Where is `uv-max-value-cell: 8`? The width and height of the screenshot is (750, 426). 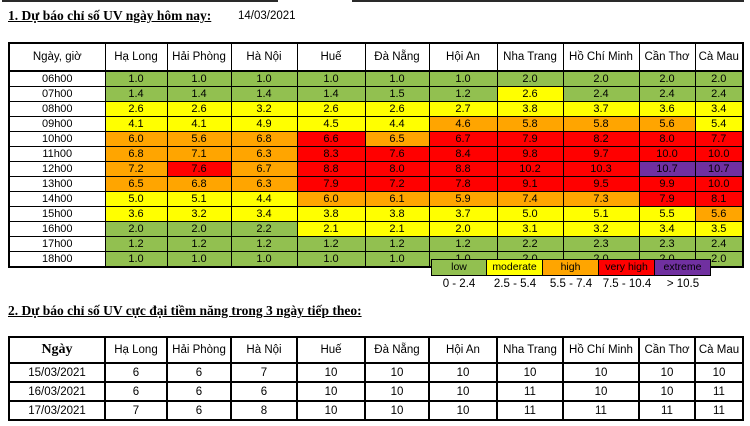 uv-max-value-cell: 8 is located at coordinates (264, 410).